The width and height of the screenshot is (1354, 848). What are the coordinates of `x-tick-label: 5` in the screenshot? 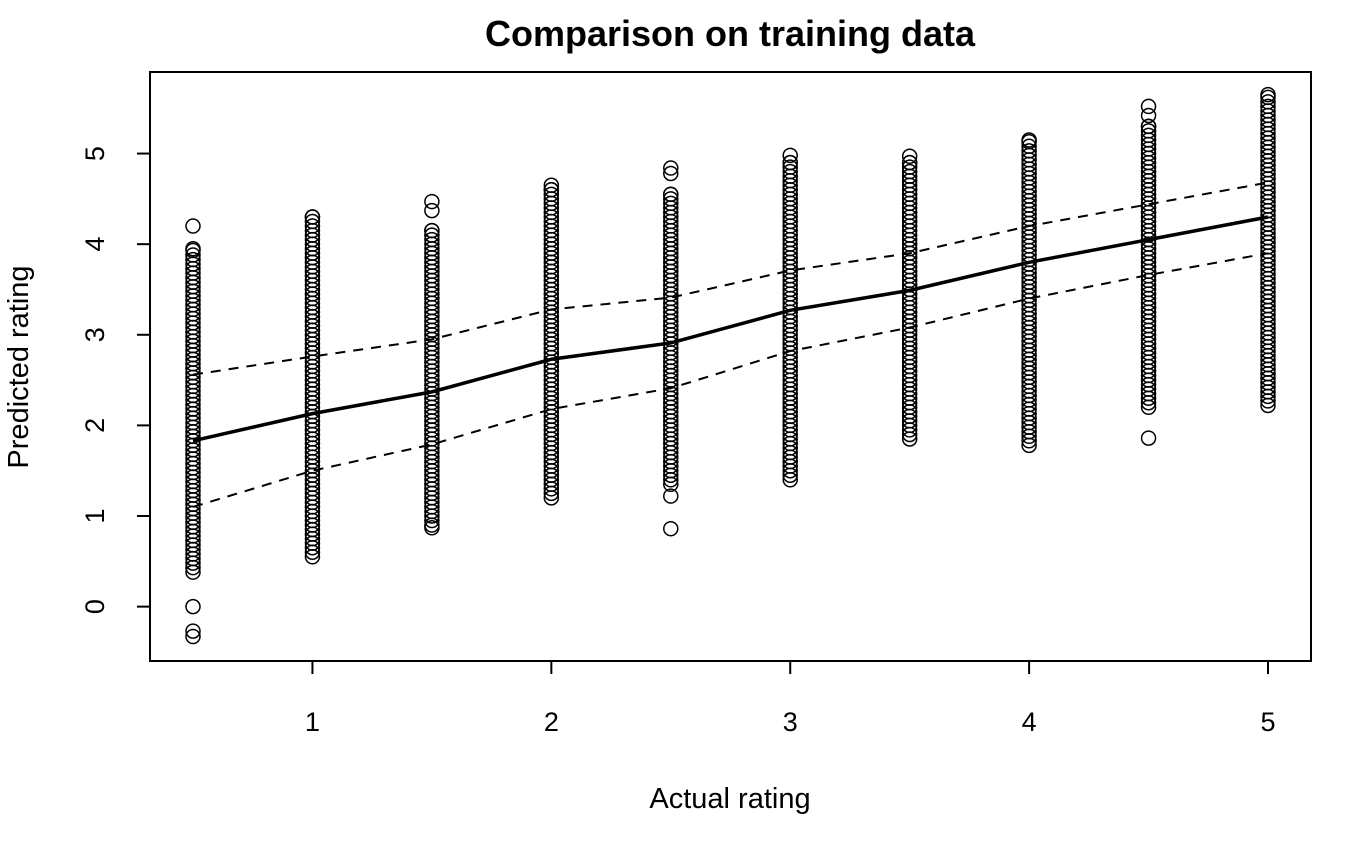 It's located at (1267, 722).